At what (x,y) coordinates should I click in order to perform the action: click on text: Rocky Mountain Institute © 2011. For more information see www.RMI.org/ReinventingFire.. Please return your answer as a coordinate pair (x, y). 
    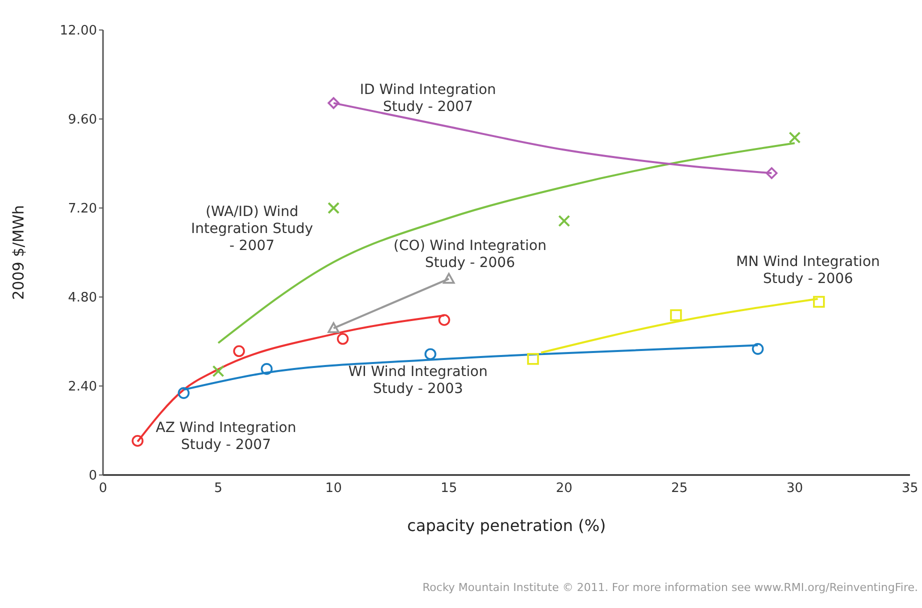
    Looking at the image, I should click on (670, 587).